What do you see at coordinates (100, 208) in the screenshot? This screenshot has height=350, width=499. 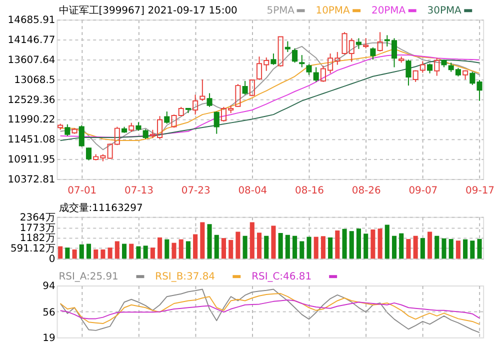 I see `text: 成交量:11163297` at bounding box center [100, 208].